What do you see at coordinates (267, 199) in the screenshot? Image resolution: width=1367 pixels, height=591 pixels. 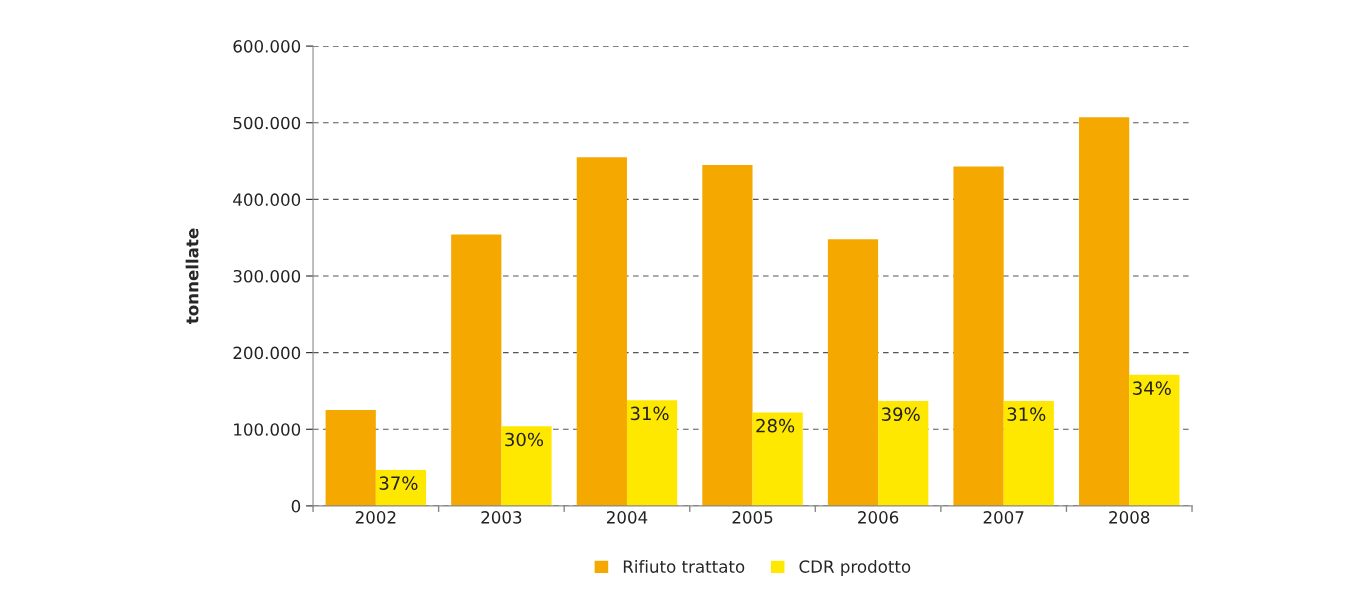 I see `y-tick-label: 400.000` at bounding box center [267, 199].